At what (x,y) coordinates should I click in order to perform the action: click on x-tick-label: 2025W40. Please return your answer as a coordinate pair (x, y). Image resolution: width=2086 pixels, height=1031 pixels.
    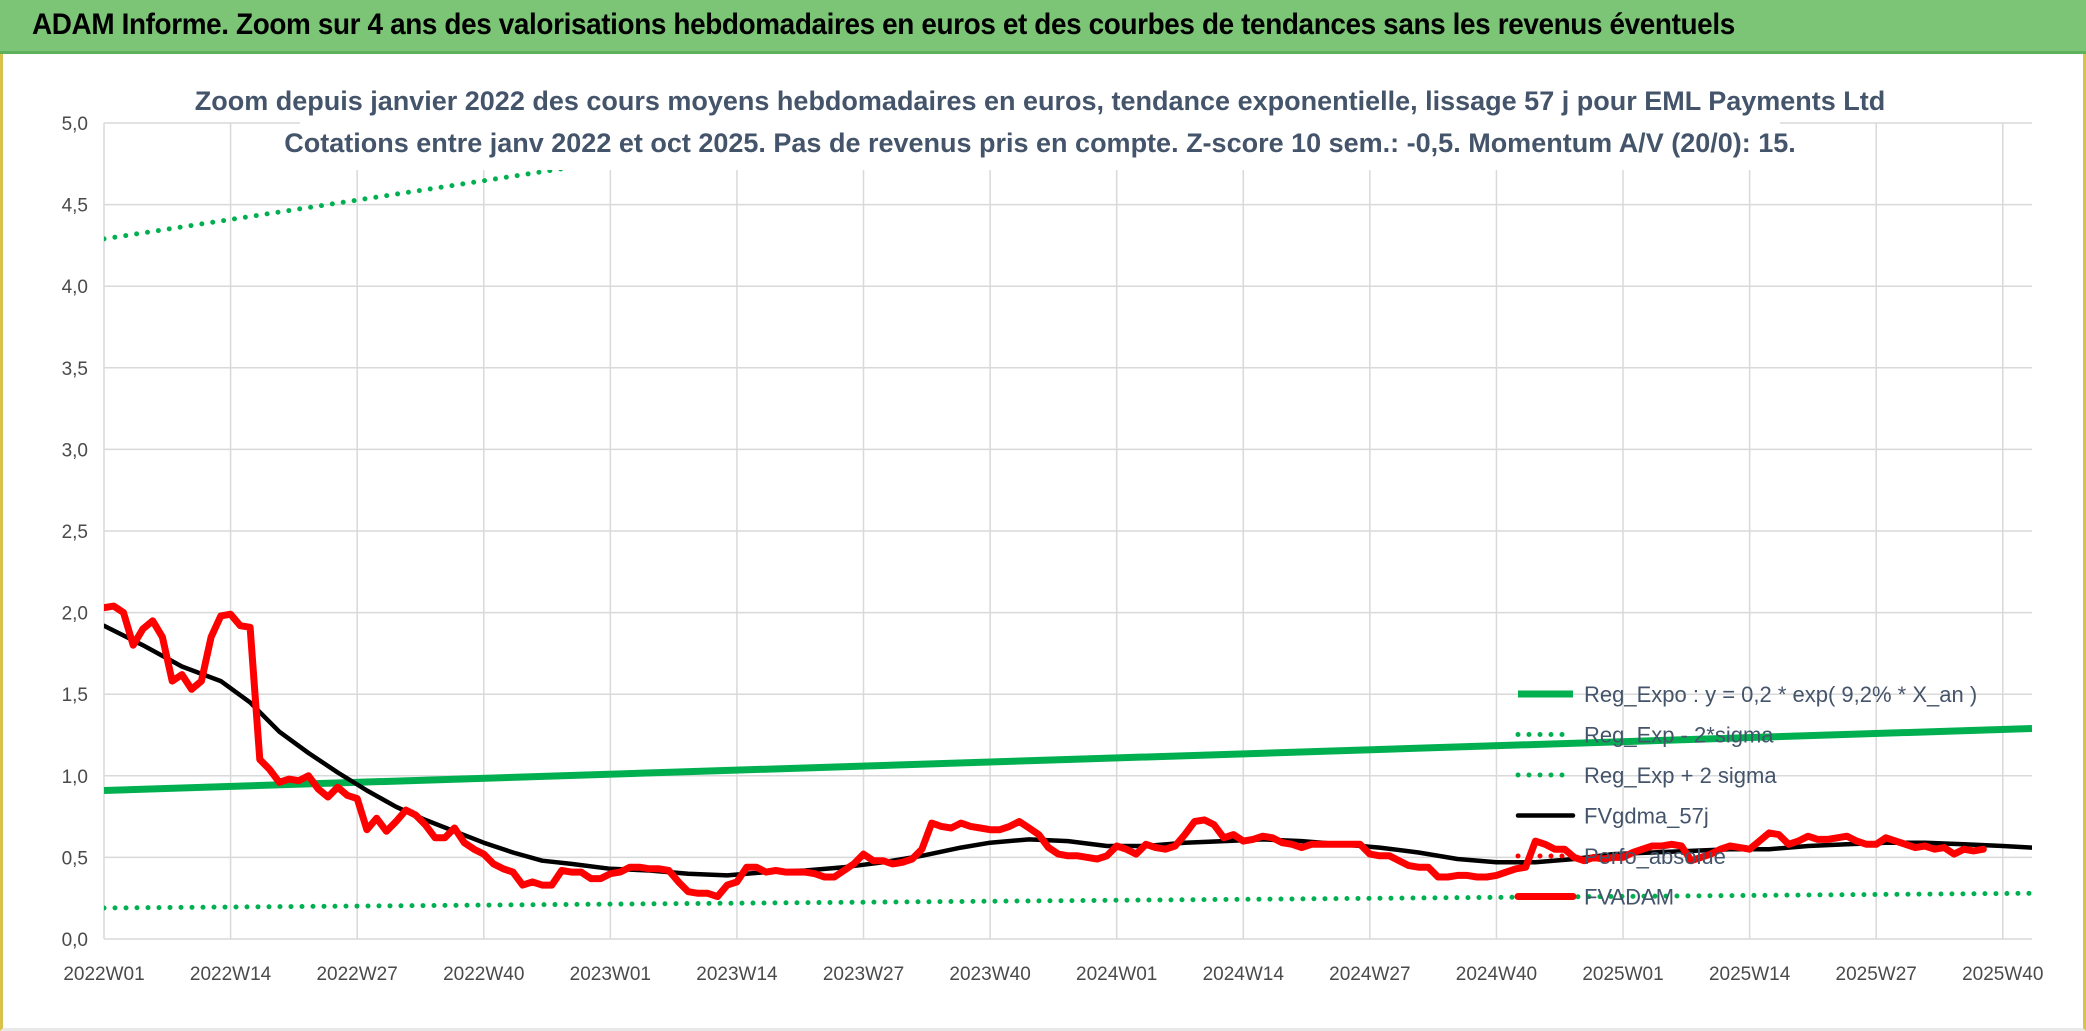
    Looking at the image, I should click on (2002, 974).